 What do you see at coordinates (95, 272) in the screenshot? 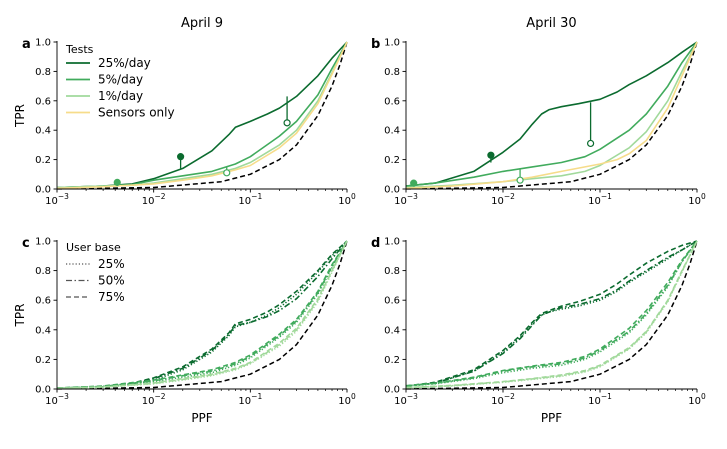
I see `legend-userbase: User base 25% 50% 75%` at bounding box center [95, 272].